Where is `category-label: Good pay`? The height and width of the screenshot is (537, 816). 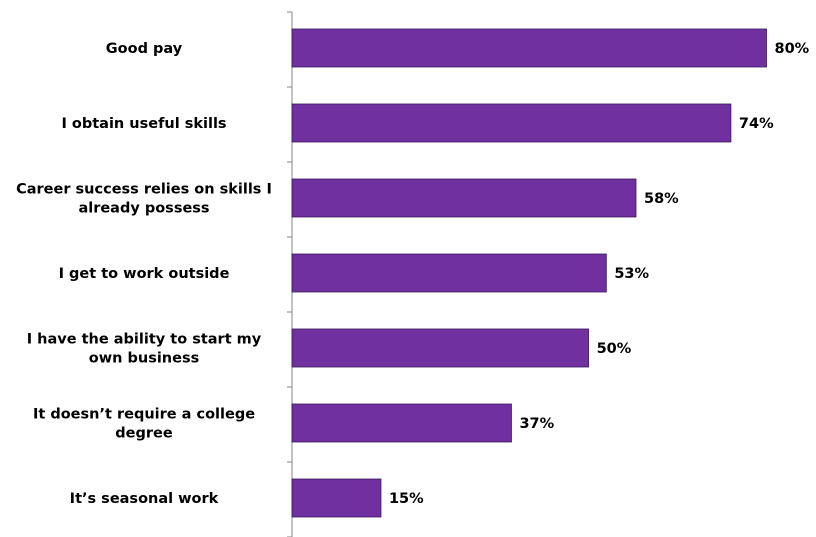 category-label: Good pay is located at coordinates (144, 49).